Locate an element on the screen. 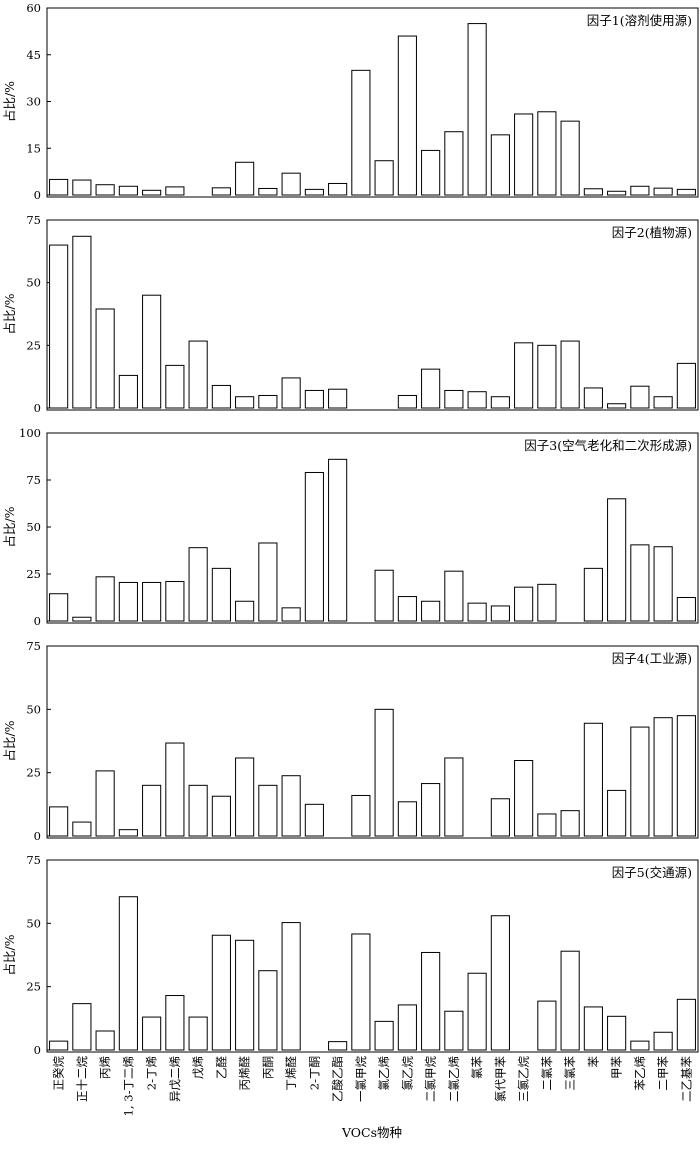 Image resolution: width=700 pixels, height=1149 pixels. x-tick-label: 氯代甲苯 is located at coordinates (500, 1079).